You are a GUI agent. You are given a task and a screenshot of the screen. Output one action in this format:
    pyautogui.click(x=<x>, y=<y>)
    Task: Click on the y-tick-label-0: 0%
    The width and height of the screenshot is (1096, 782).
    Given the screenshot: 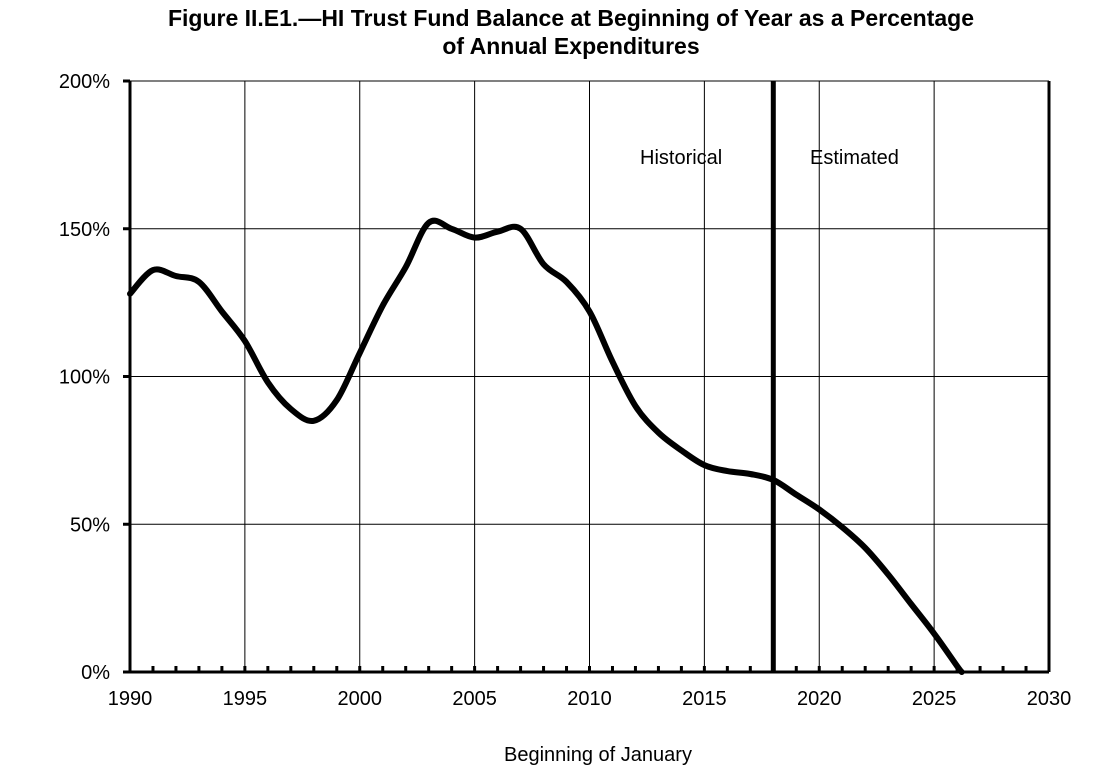 What is the action you would take?
    pyautogui.click(x=95, y=673)
    